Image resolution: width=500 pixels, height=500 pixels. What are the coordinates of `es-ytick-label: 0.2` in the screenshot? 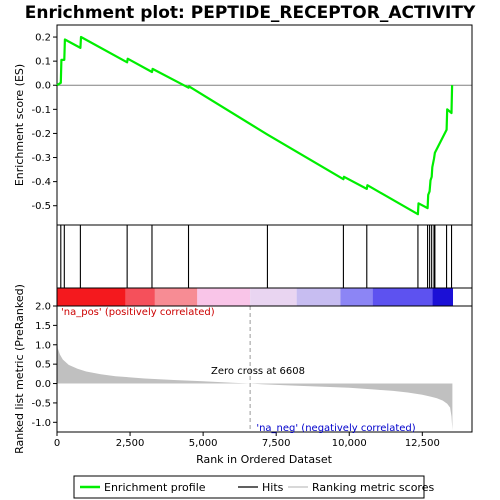 It's located at (43, 38).